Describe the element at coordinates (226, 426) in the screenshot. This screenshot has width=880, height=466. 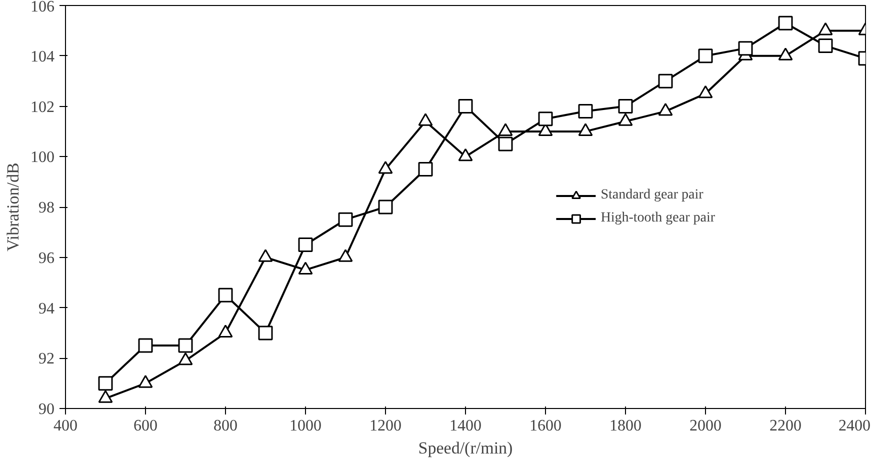
I see `x-tick-label: 800` at that location.